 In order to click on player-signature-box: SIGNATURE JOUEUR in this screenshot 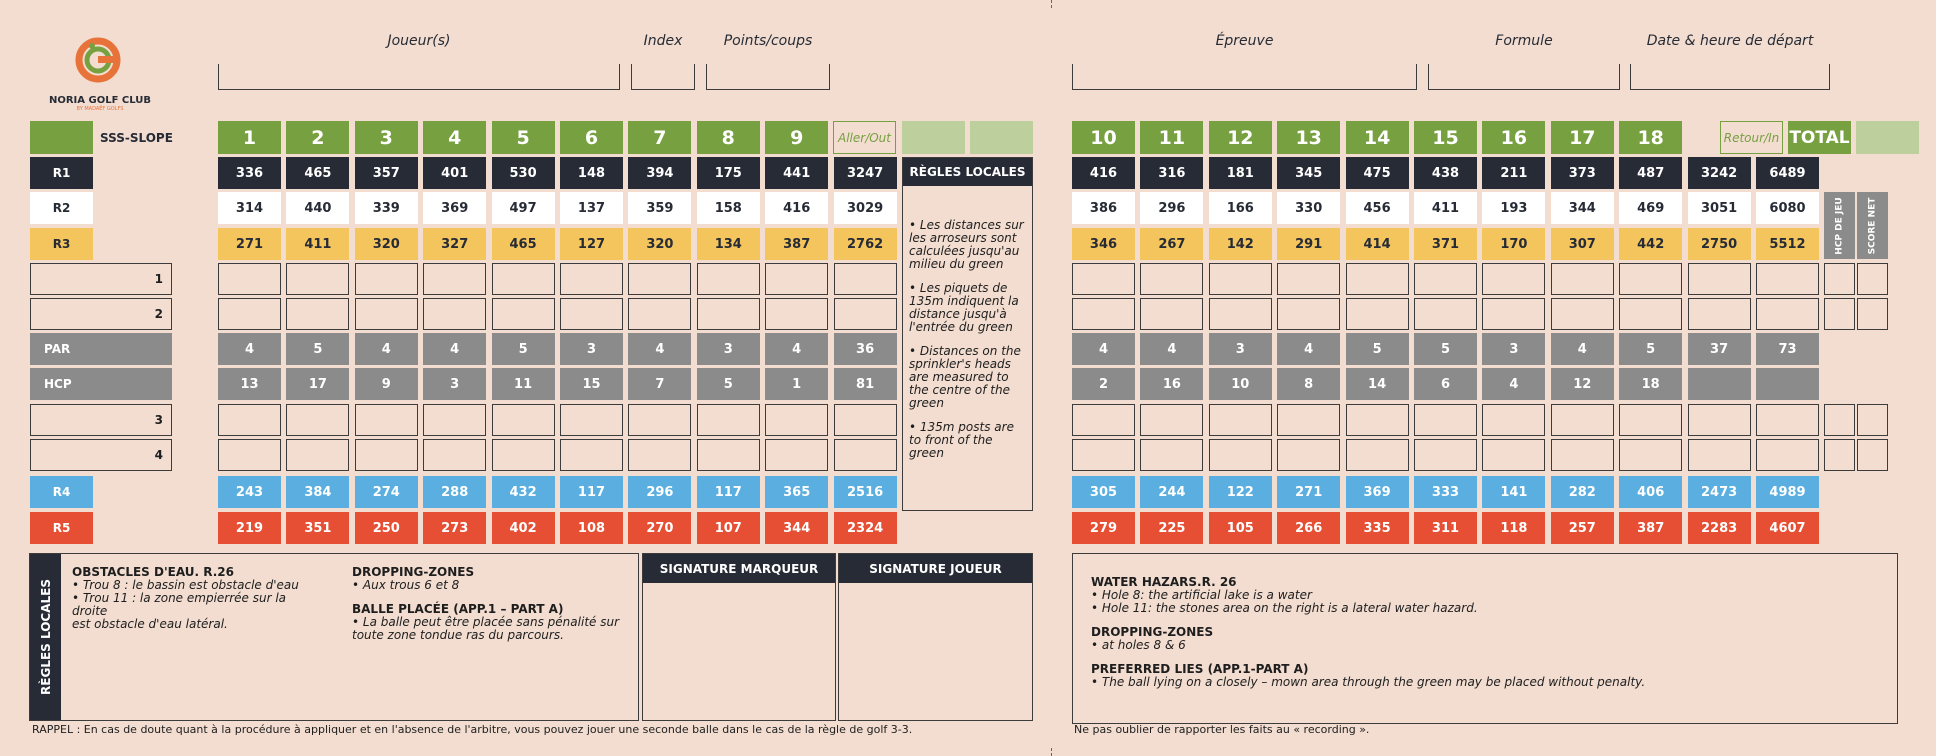, I will do `click(935, 637)`.